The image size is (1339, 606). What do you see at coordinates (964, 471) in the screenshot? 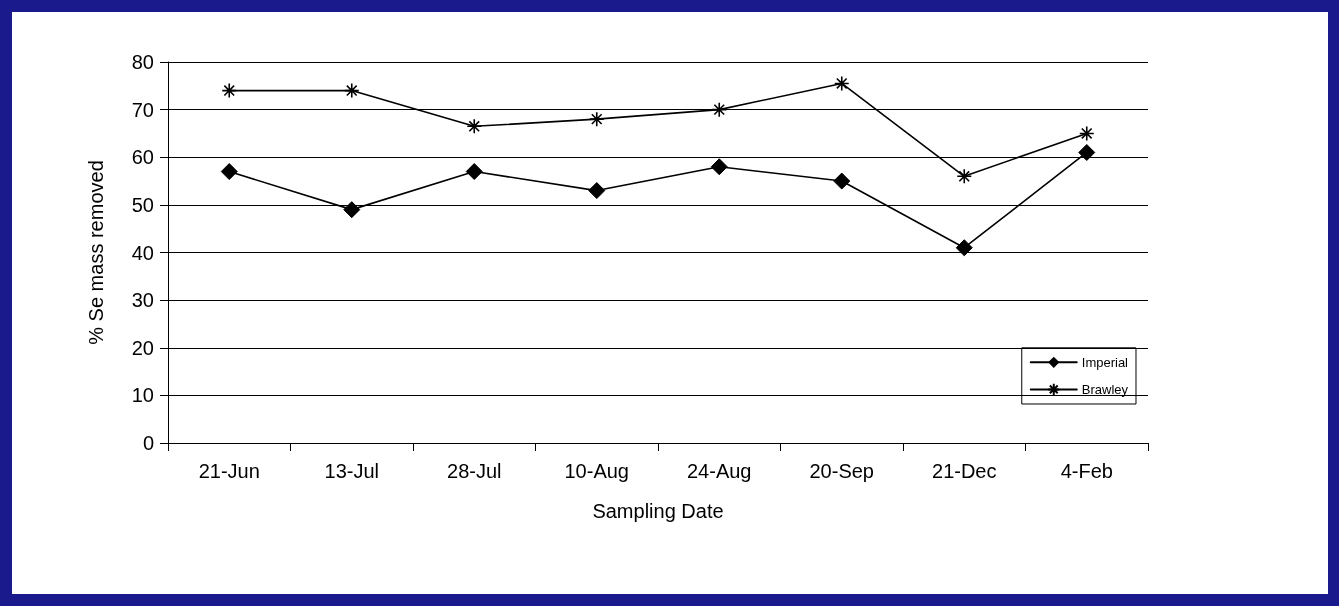
I see `x-tick-label: 21-Dec` at bounding box center [964, 471].